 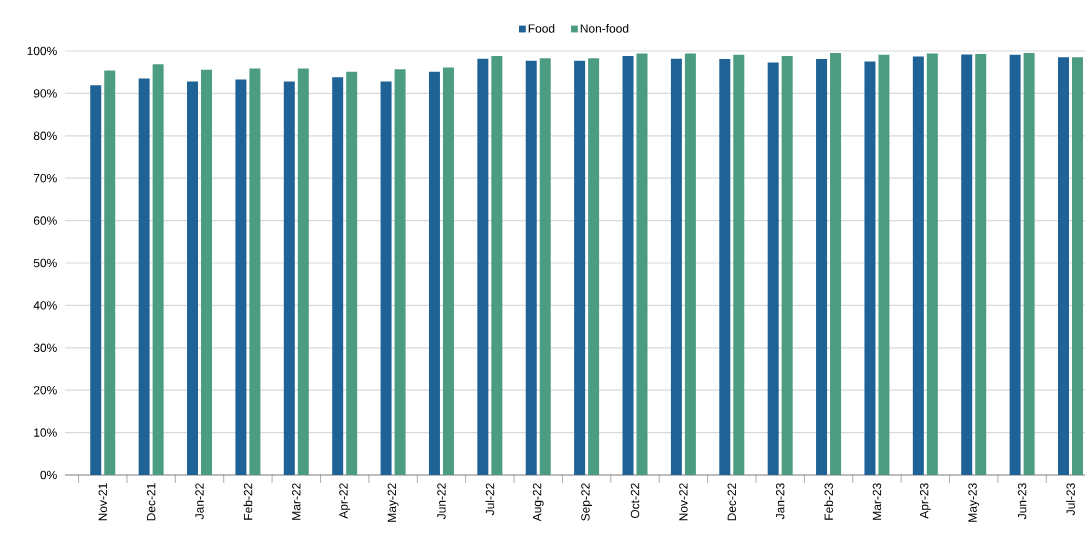 I want to click on x-tick-label: Apr-23, so click(x=925, y=501).